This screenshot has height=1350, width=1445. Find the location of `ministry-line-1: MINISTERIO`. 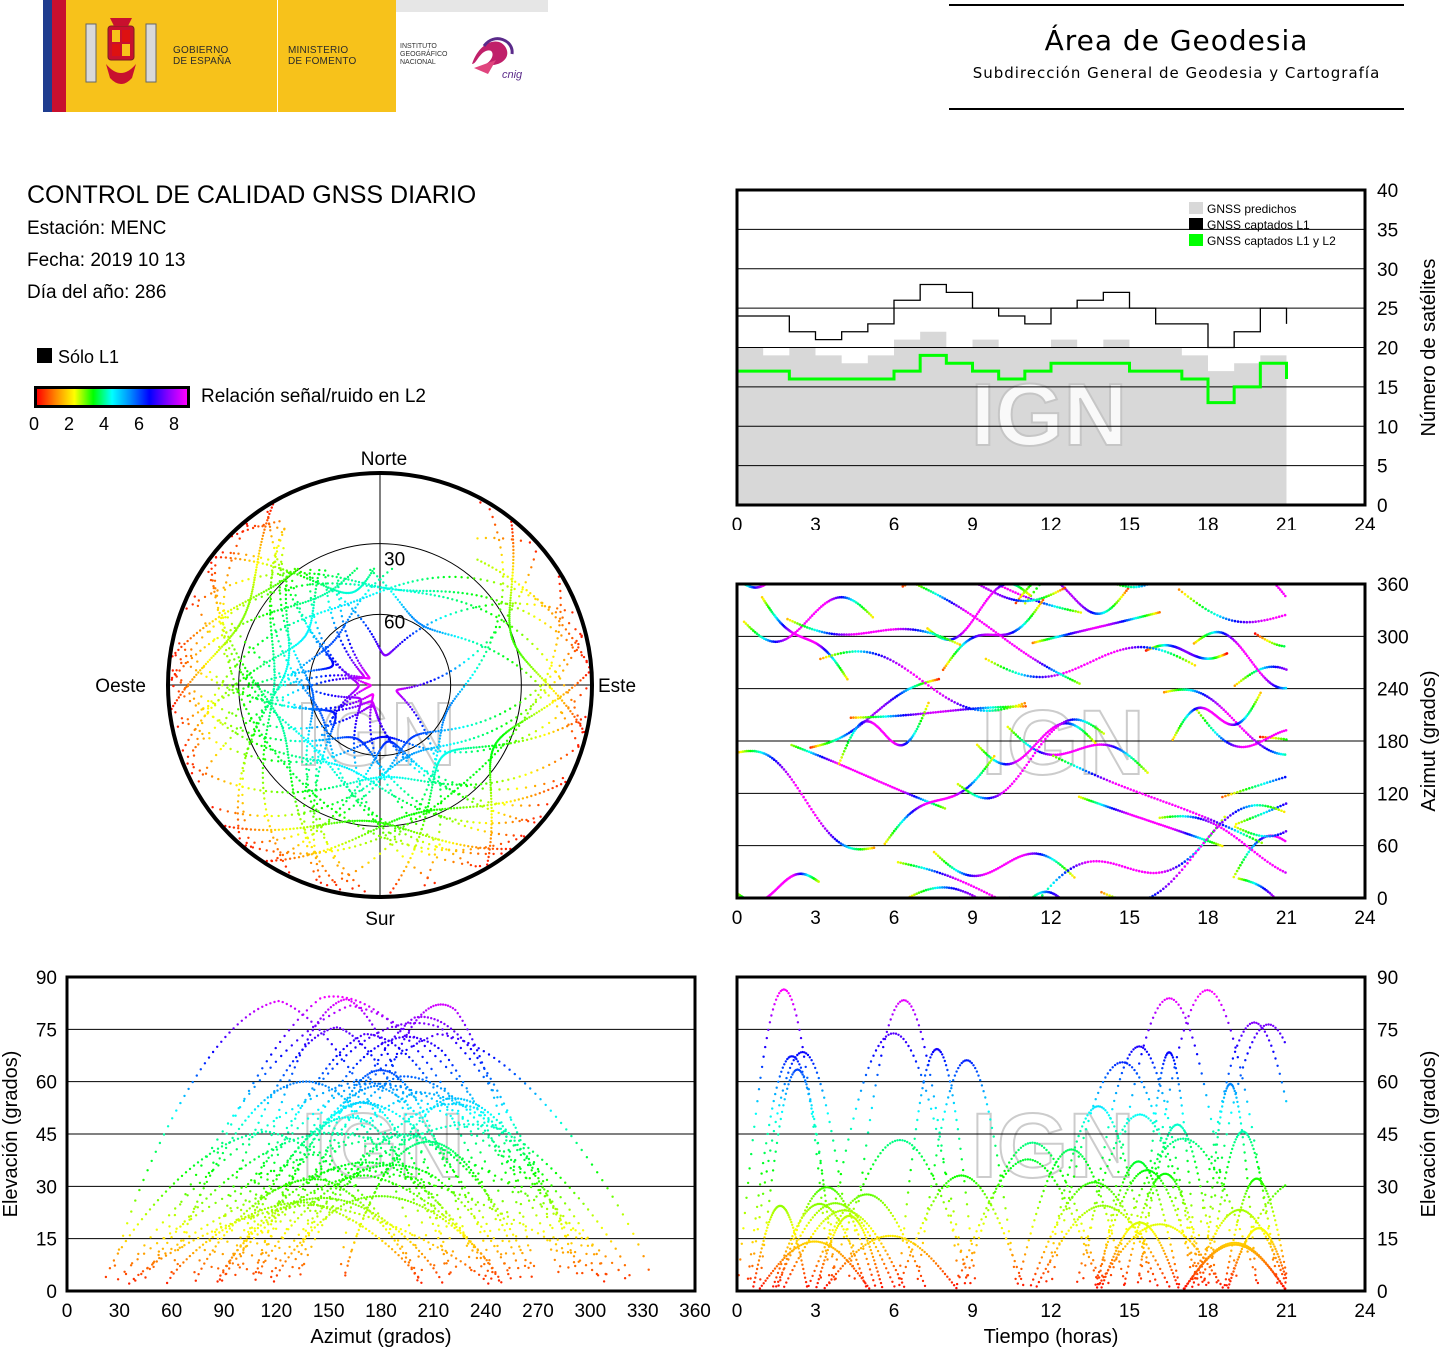

ministry-line-1: MINISTERIO is located at coordinates (318, 50).